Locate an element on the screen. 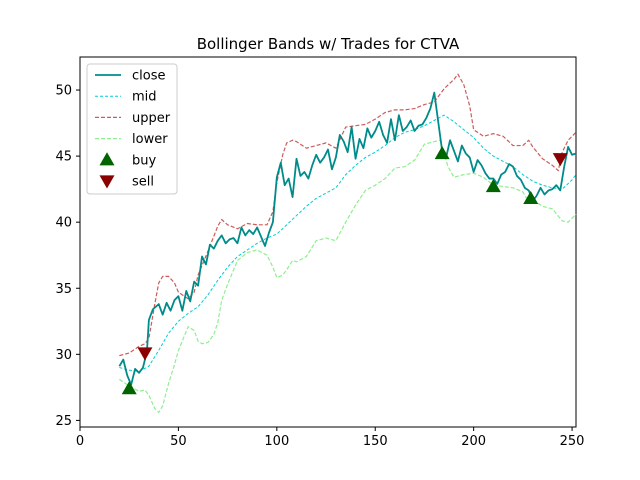 Image resolution: width=640 pixels, height=480 pixels. y-tick-label: 50 is located at coordinates (63, 91).